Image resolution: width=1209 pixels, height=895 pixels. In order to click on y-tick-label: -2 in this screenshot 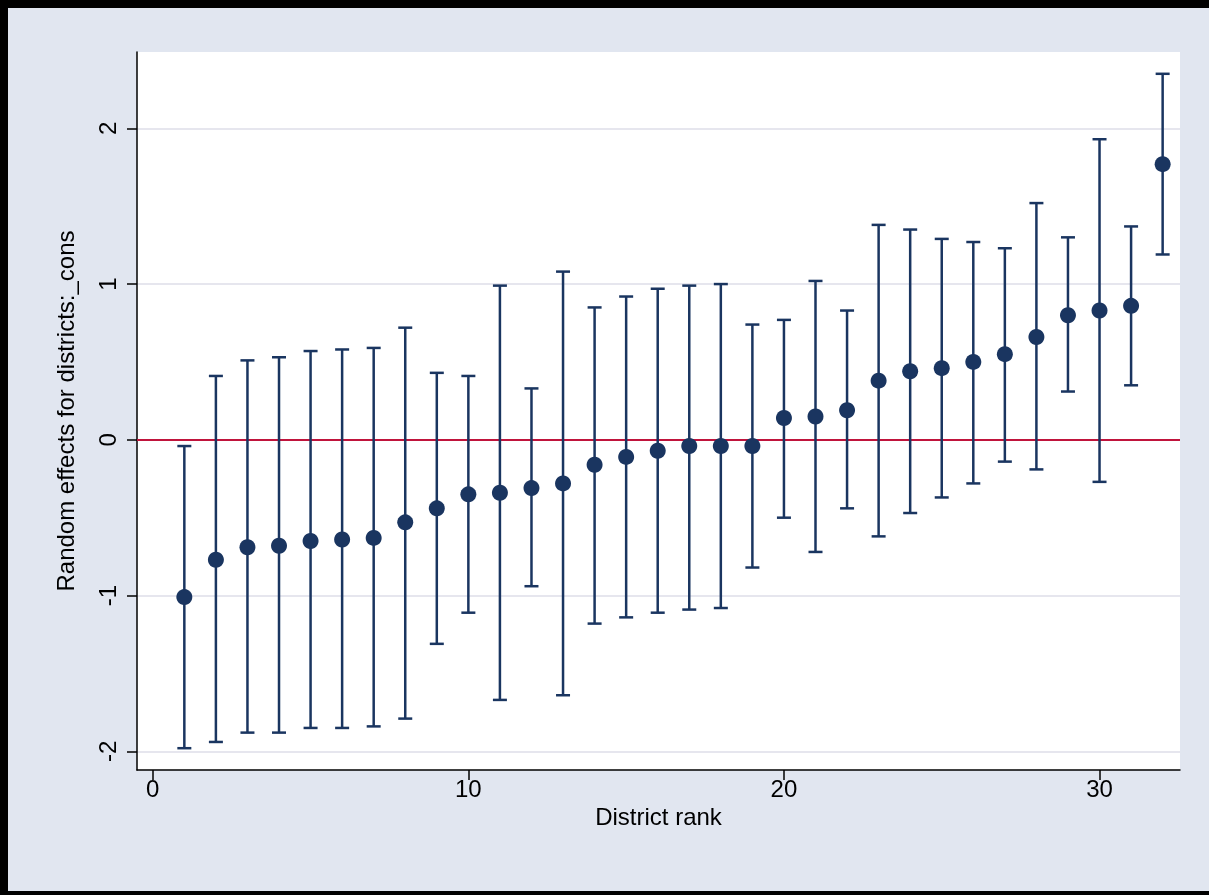, I will do `click(107, 751)`.